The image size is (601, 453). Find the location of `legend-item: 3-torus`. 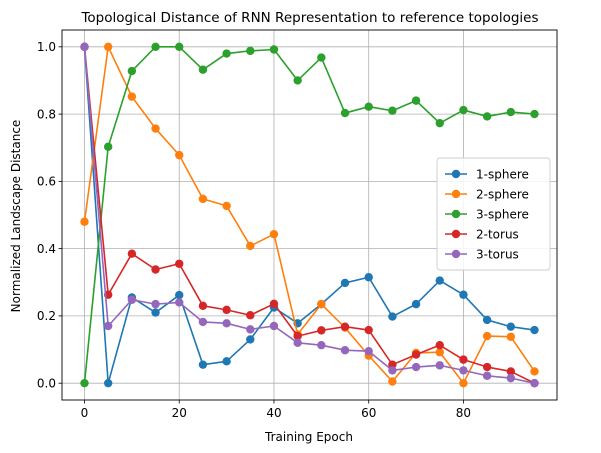

legend-item: 3-torus is located at coordinates (482, 254).